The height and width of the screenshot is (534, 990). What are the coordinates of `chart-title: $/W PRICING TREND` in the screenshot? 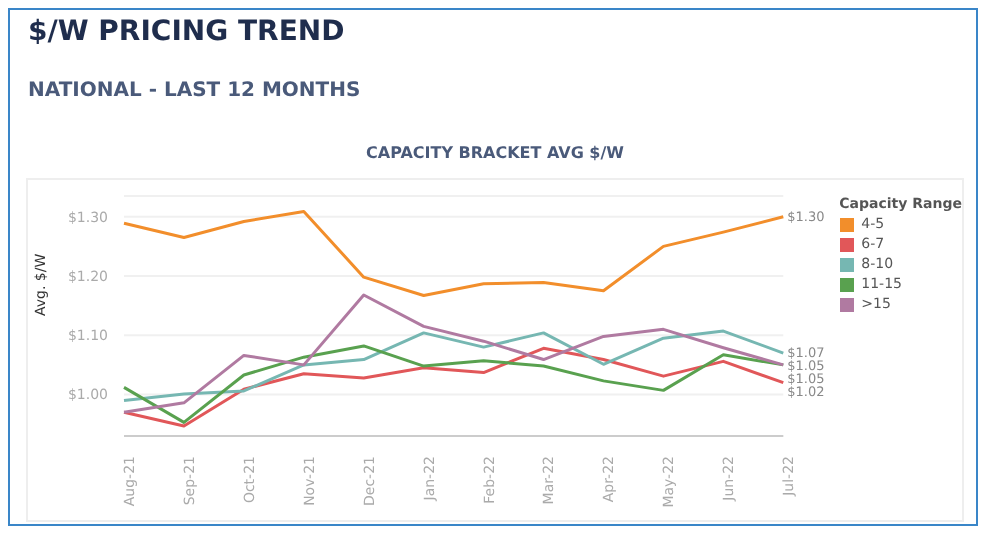 It's located at (186, 32).